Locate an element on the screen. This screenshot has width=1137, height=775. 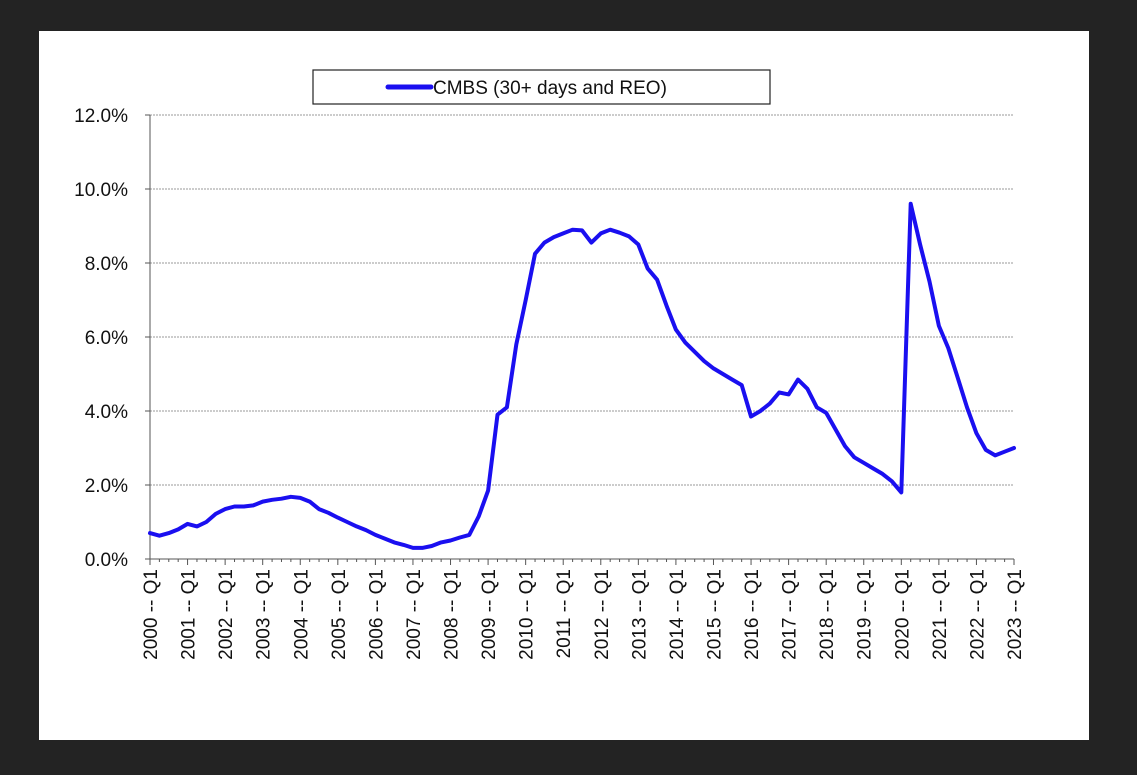
x-tick-label: 2020 -- Q1 is located at coordinates (902, 614).